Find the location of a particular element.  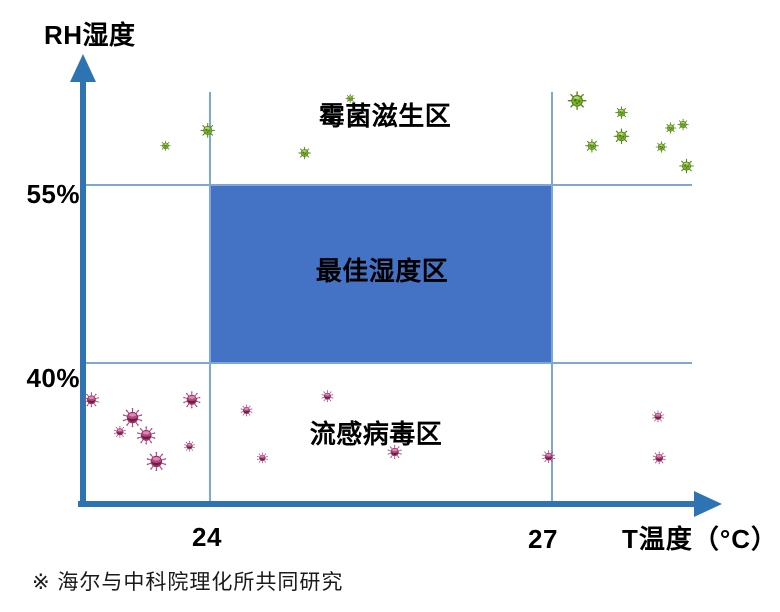

region-label-virus-zone: 流感病毒区 is located at coordinates (376, 434).